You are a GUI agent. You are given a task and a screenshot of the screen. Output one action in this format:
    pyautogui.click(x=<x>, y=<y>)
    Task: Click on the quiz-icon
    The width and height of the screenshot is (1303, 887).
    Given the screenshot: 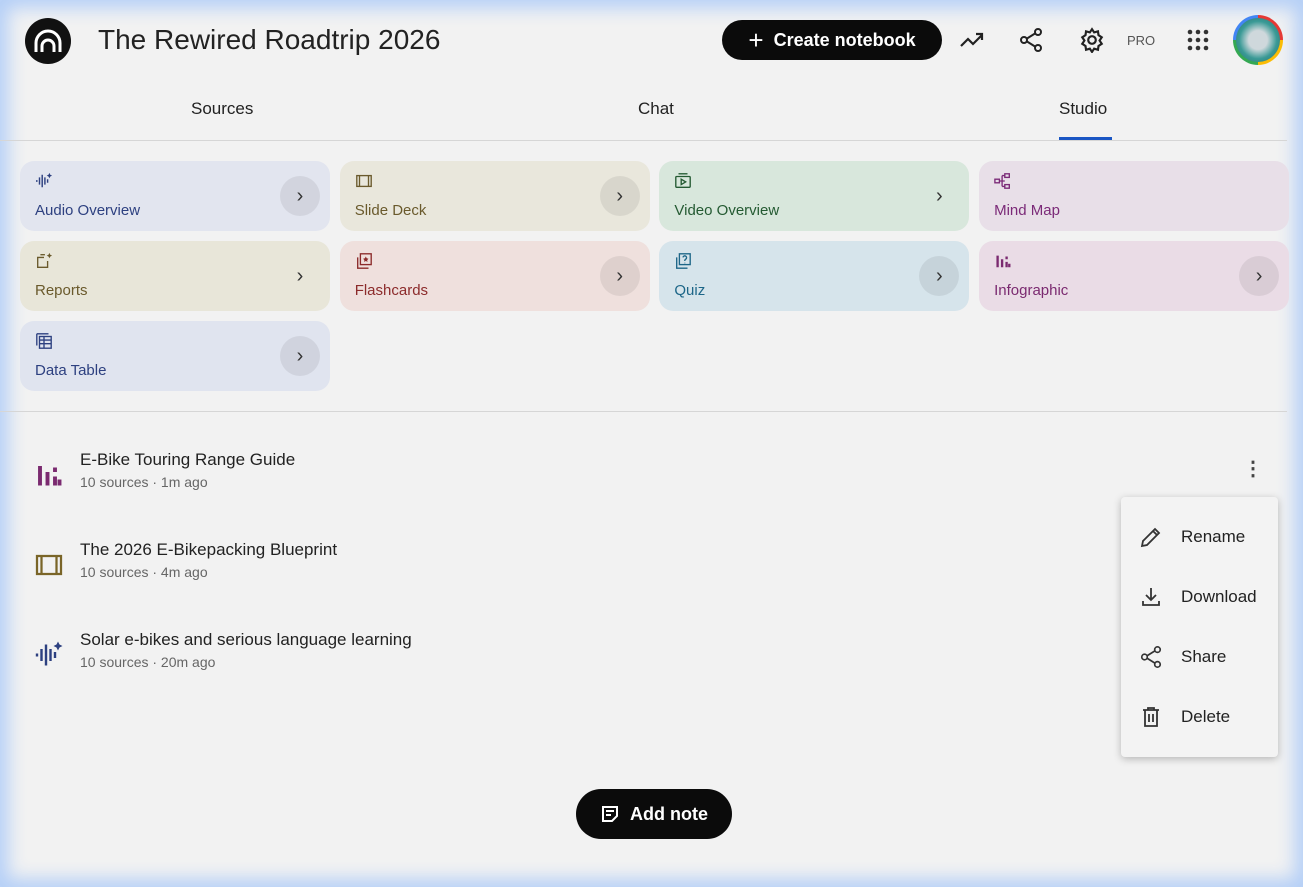 What is the action you would take?
    pyautogui.click(x=684, y=261)
    